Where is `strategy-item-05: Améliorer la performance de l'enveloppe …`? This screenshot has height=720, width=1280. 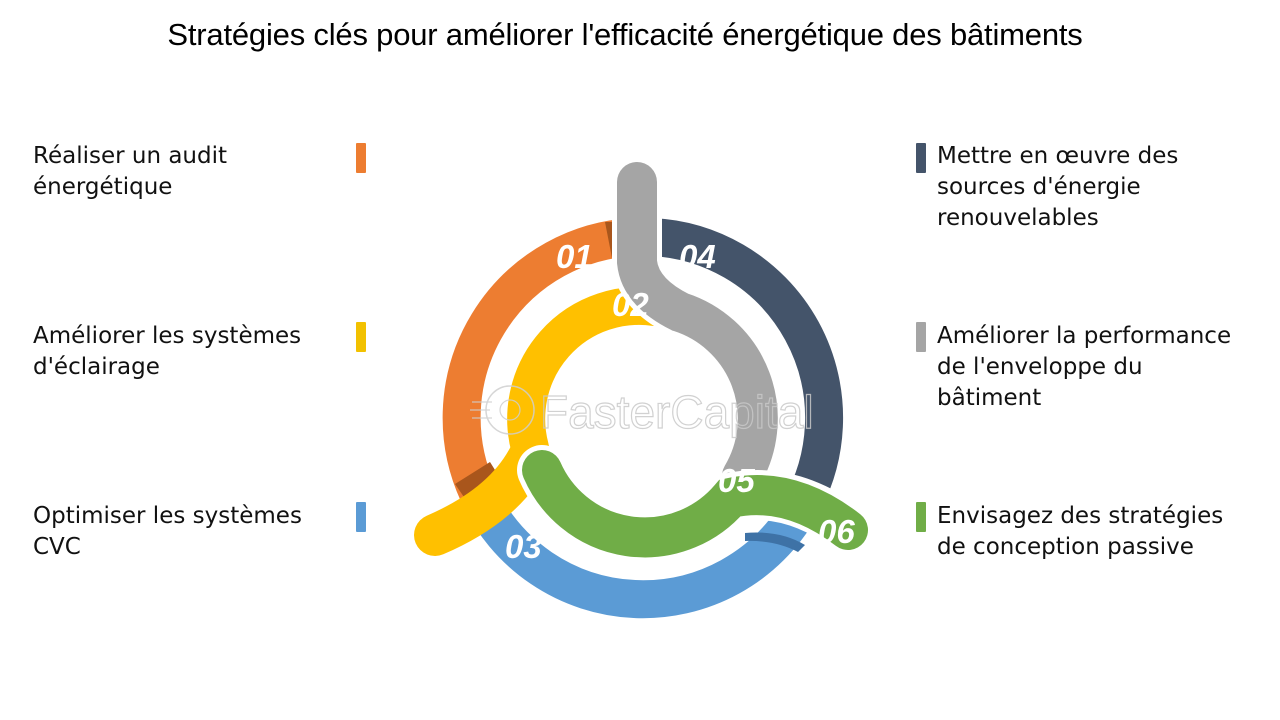 strategy-item-05: Améliorer la performance de l'enveloppe … is located at coordinates (1102, 367).